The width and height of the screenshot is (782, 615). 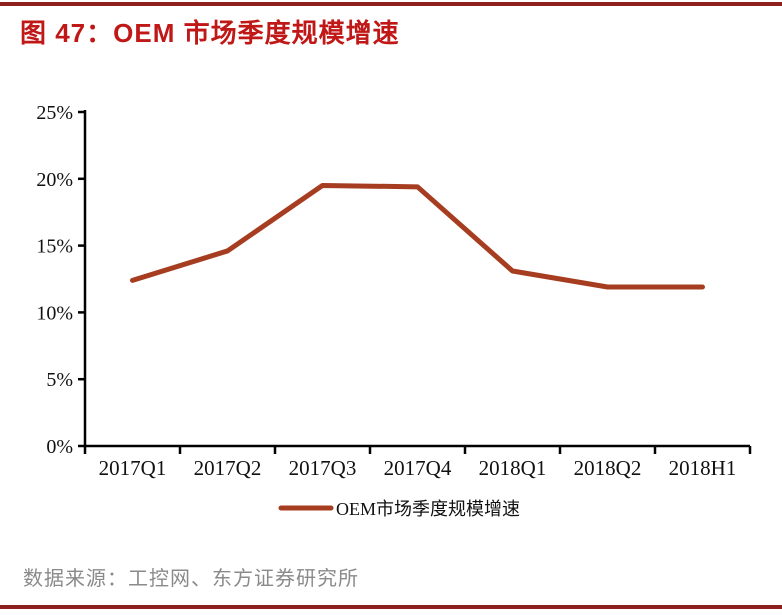 I want to click on x-tick-label: 2018Q2, so click(x=608, y=468).